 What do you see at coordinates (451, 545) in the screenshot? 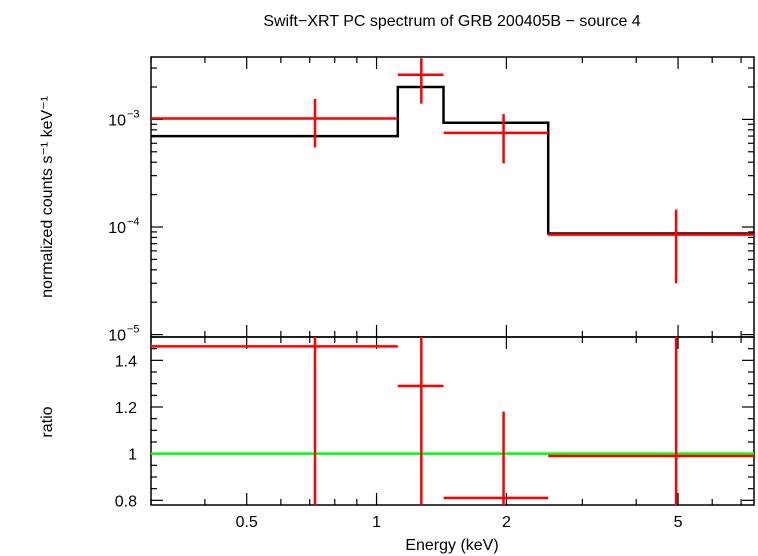
I see `x-axis-label: Energy (keV)` at bounding box center [451, 545].